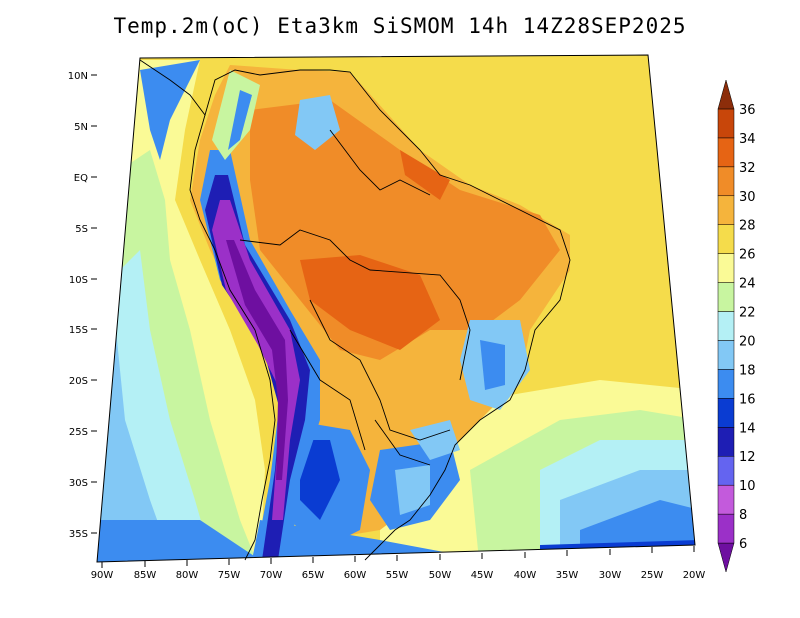  I want to click on lon-tick: 20W, so click(694, 563).